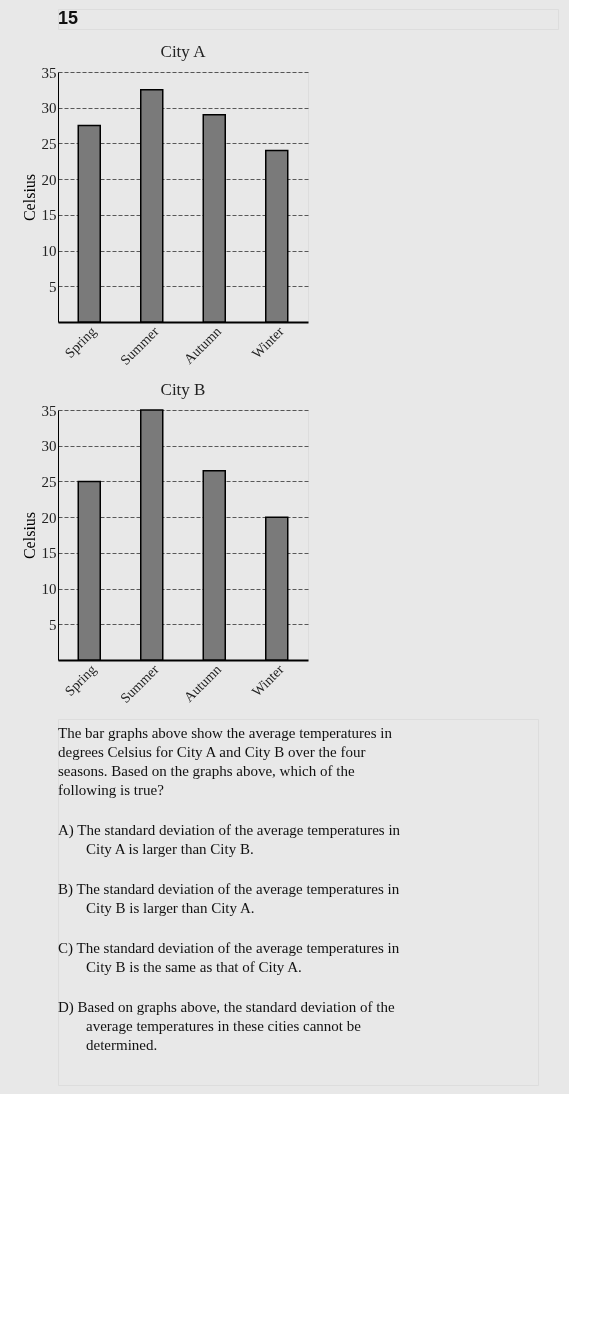 This screenshot has width=615, height=1328. What do you see at coordinates (225, 761) in the screenshot?
I see `text: The bar graphs above show the average temperatures in degrees Celsius for City A and City B over the four seasons. Based on the graphs above, which of the following is true?` at bounding box center [225, 761].